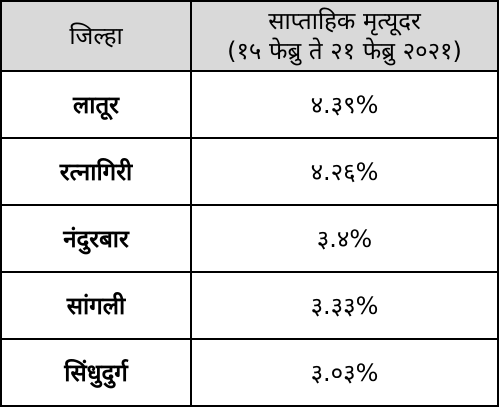 The image size is (499, 407). What do you see at coordinates (344, 21) in the screenshot?
I see `header-title: साप्ताहिक मृत्यूदर` at bounding box center [344, 21].